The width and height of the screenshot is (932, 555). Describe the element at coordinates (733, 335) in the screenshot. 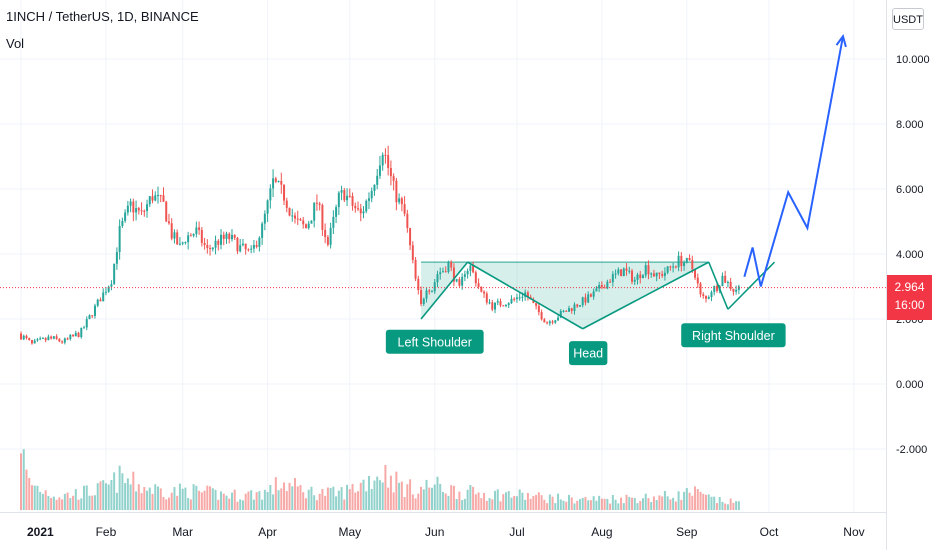

I see `pattern-annotation: Right Shoulder` at that location.